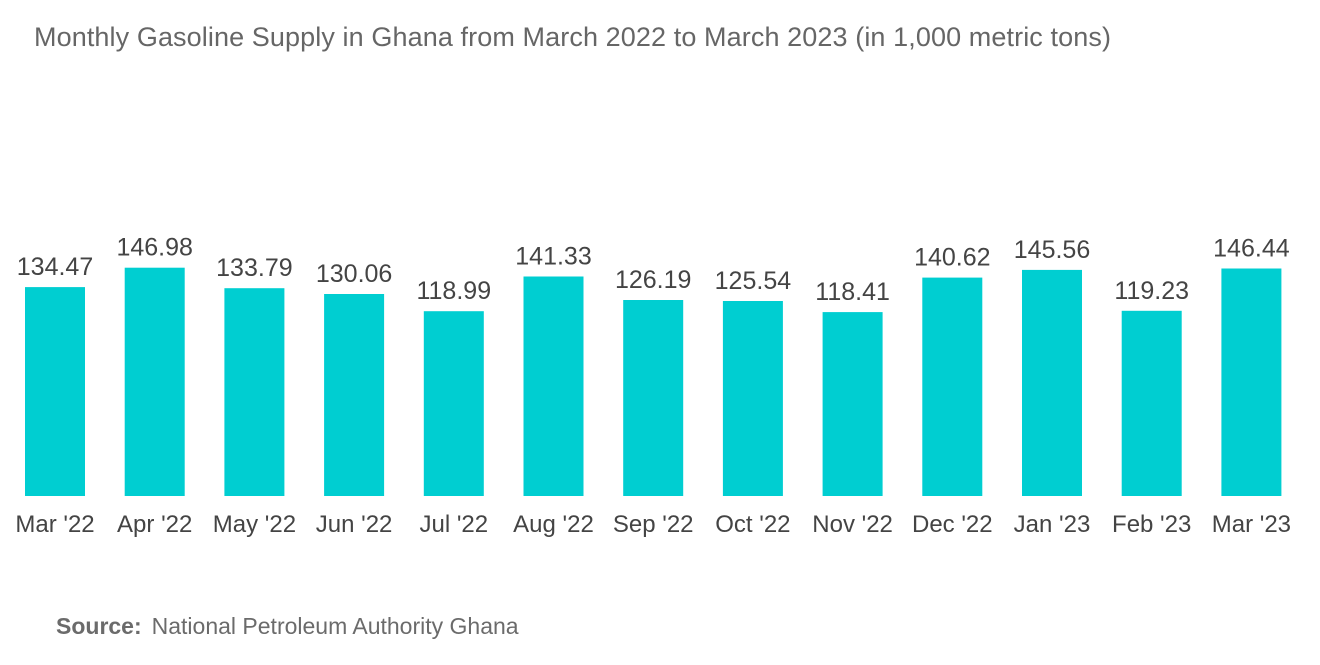 The image size is (1320, 665). What do you see at coordinates (1151, 524) in the screenshot?
I see `x-tick-label-feb-23: Feb '23` at bounding box center [1151, 524].